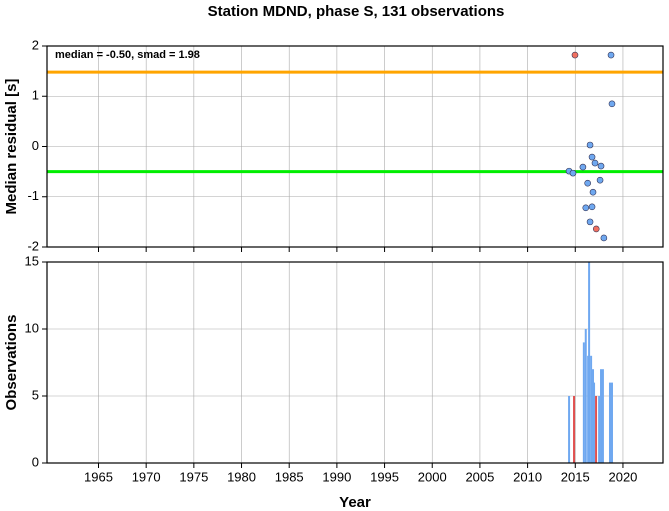  Describe the element at coordinates (11, 147) in the screenshot. I see `y-axis-label: Median residual [s]` at that location.